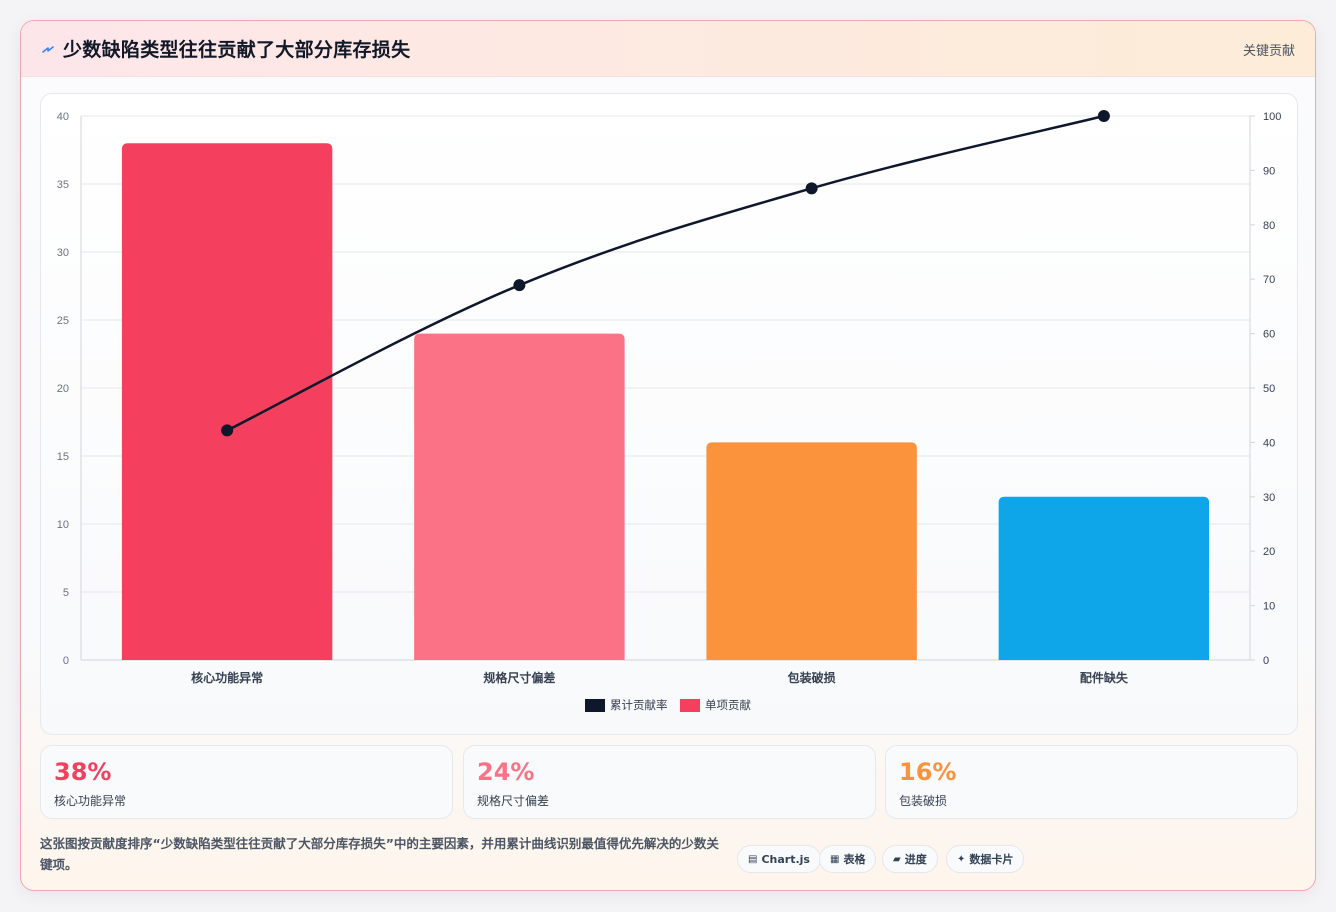 The image size is (1336, 912). What do you see at coordinates (63, 389) in the screenshot?
I see `y-left-tick-label: 20` at bounding box center [63, 389].